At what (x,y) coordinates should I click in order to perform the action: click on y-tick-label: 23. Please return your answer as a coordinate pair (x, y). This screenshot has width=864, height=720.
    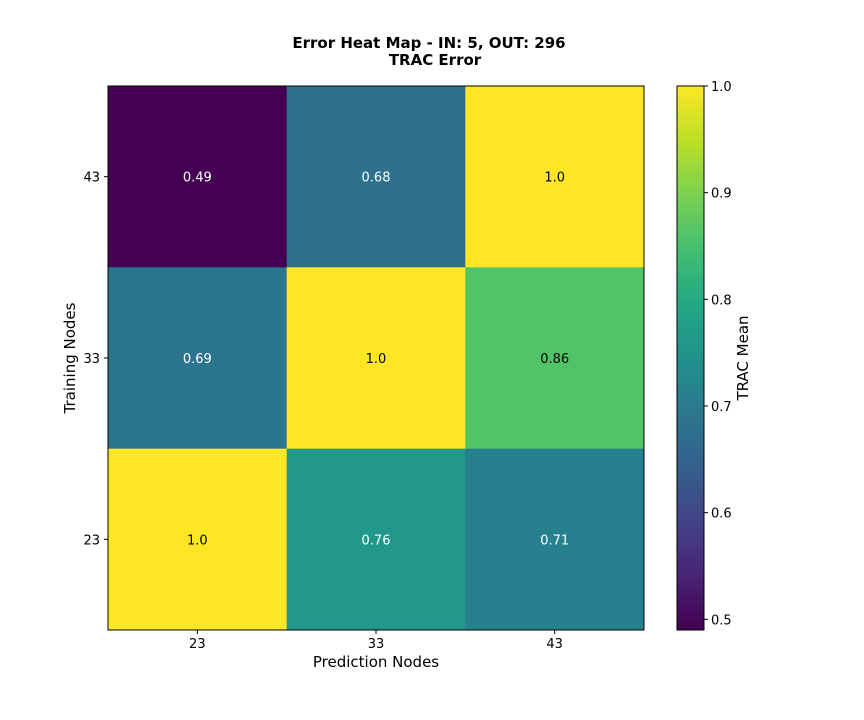
    Looking at the image, I should click on (91, 540).